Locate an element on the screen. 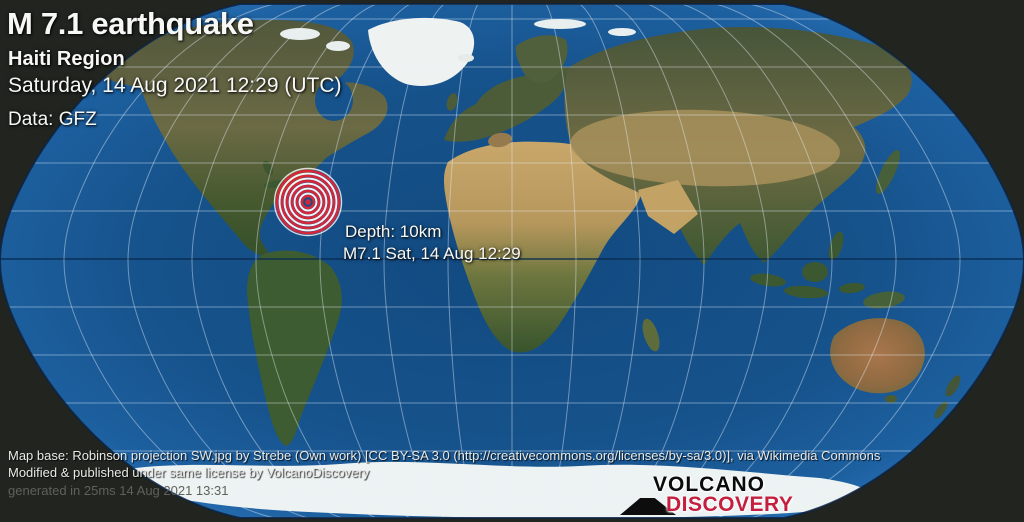 The width and height of the screenshot is (1024, 522). generated-timestamp: generated in 25ms 14 Aug 2021 13:31 is located at coordinates (118, 490).